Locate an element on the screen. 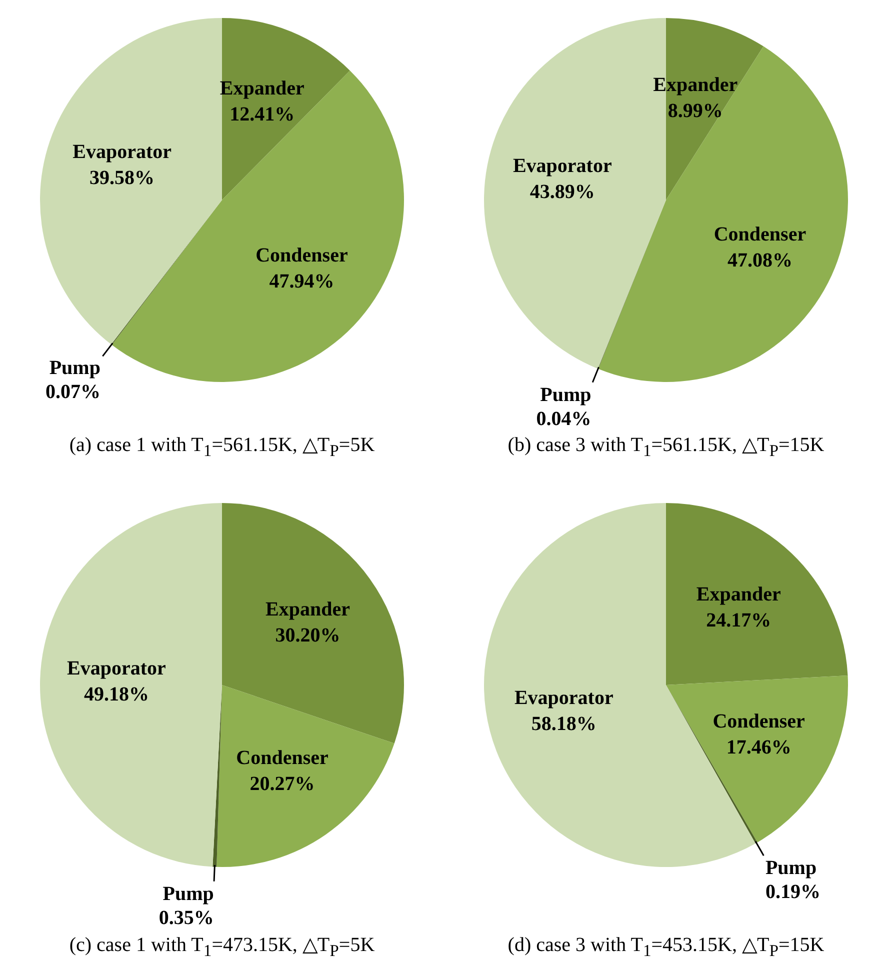 Image resolution: width=888 pixels, height=979 pixels. data-label: 12.41% is located at coordinates (262, 115).